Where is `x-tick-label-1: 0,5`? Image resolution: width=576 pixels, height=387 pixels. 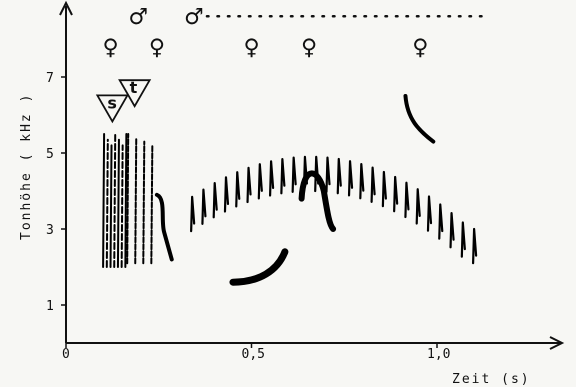
x-tick-label-1: 0,5 is located at coordinates (253, 354).